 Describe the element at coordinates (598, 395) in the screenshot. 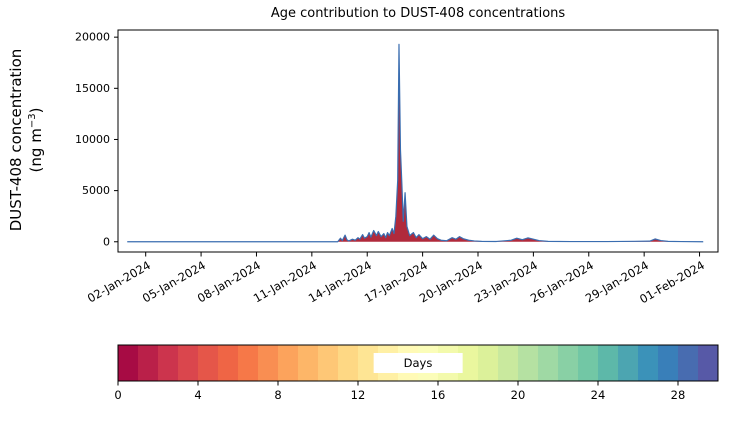

I see `colorbar-tick-label: 24` at that location.